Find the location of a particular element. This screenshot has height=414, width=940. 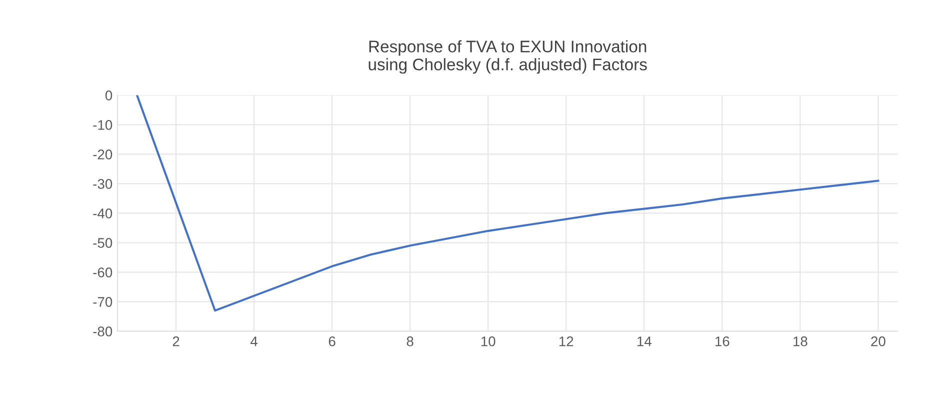

x-tick-label: 8 is located at coordinates (410, 341).